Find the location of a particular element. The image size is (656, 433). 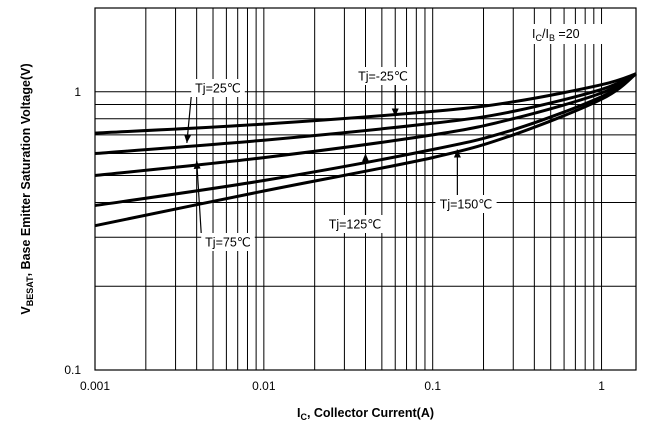

series-label: Tj=125℃ is located at coordinates (355, 225).